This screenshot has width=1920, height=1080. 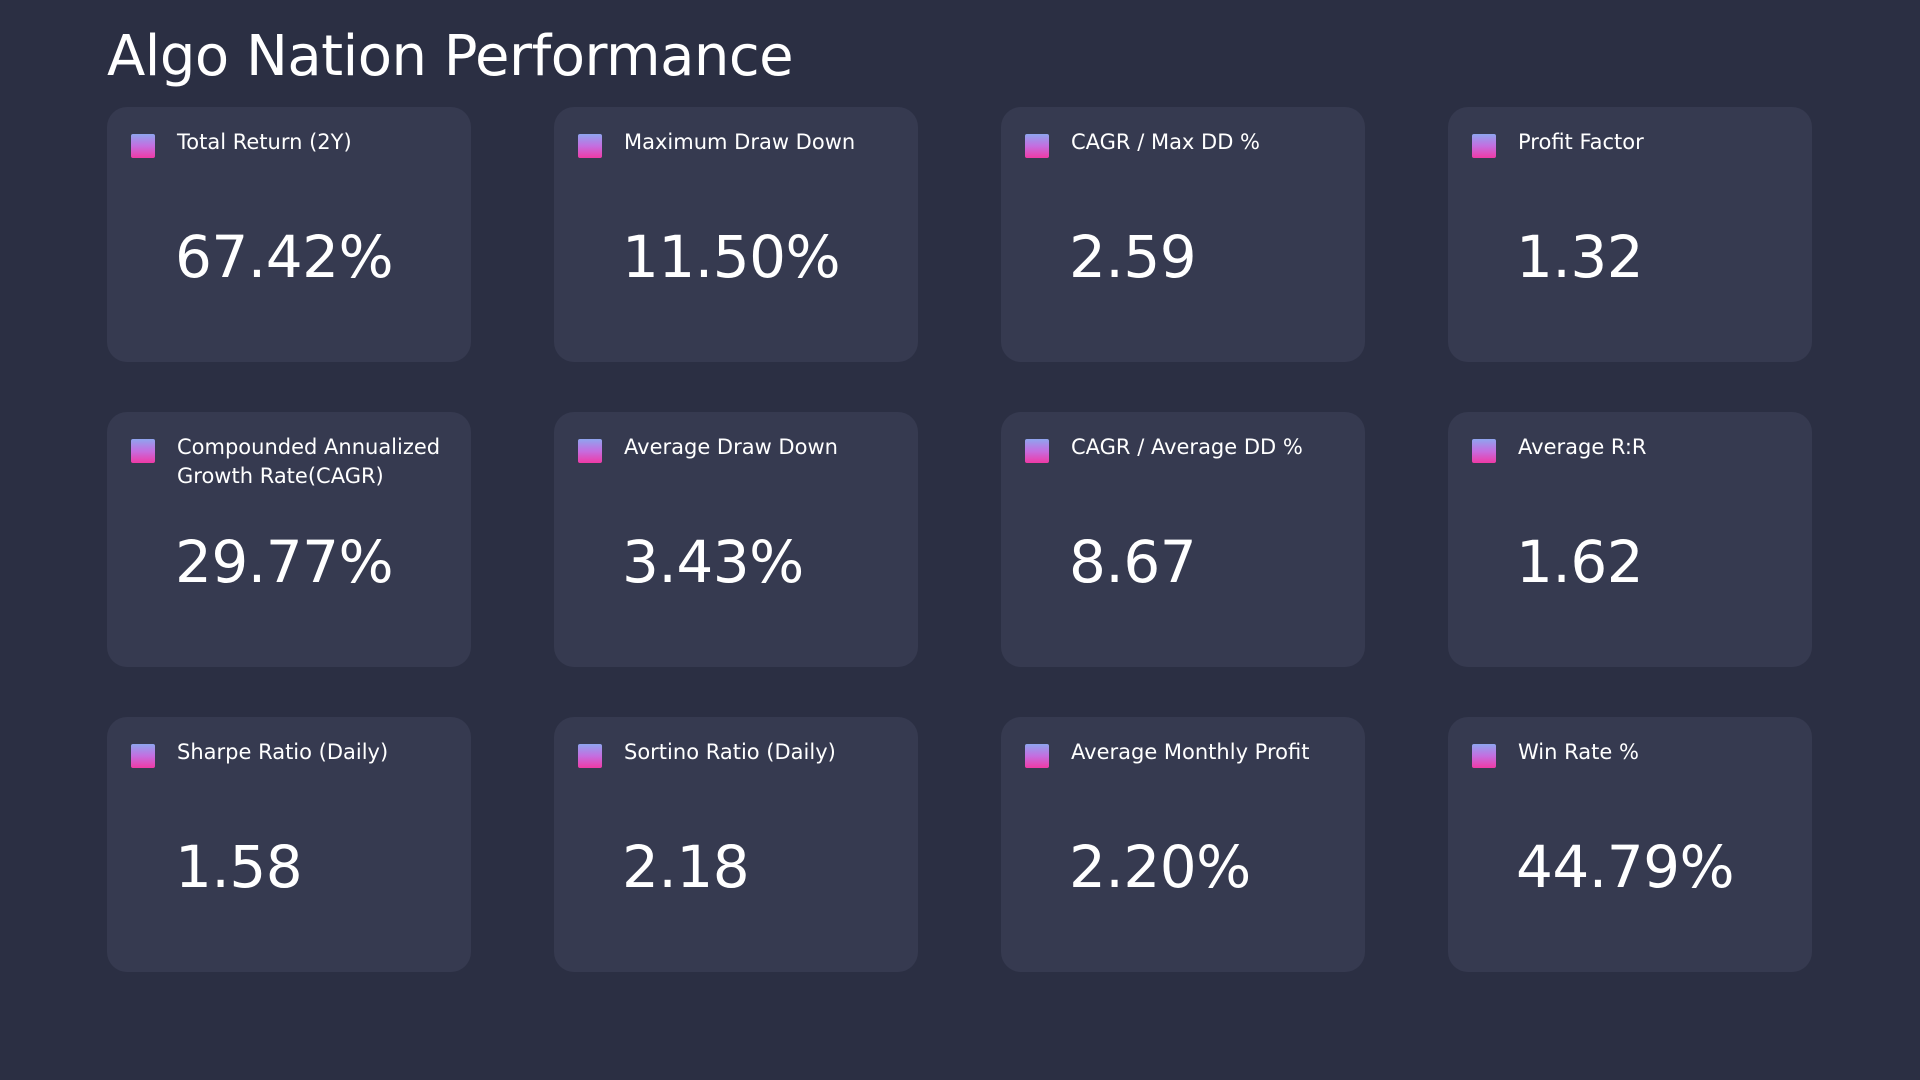 What do you see at coordinates (731, 257) in the screenshot?
I see `metric-value: 11.50%` at bounding box center [731, 257].